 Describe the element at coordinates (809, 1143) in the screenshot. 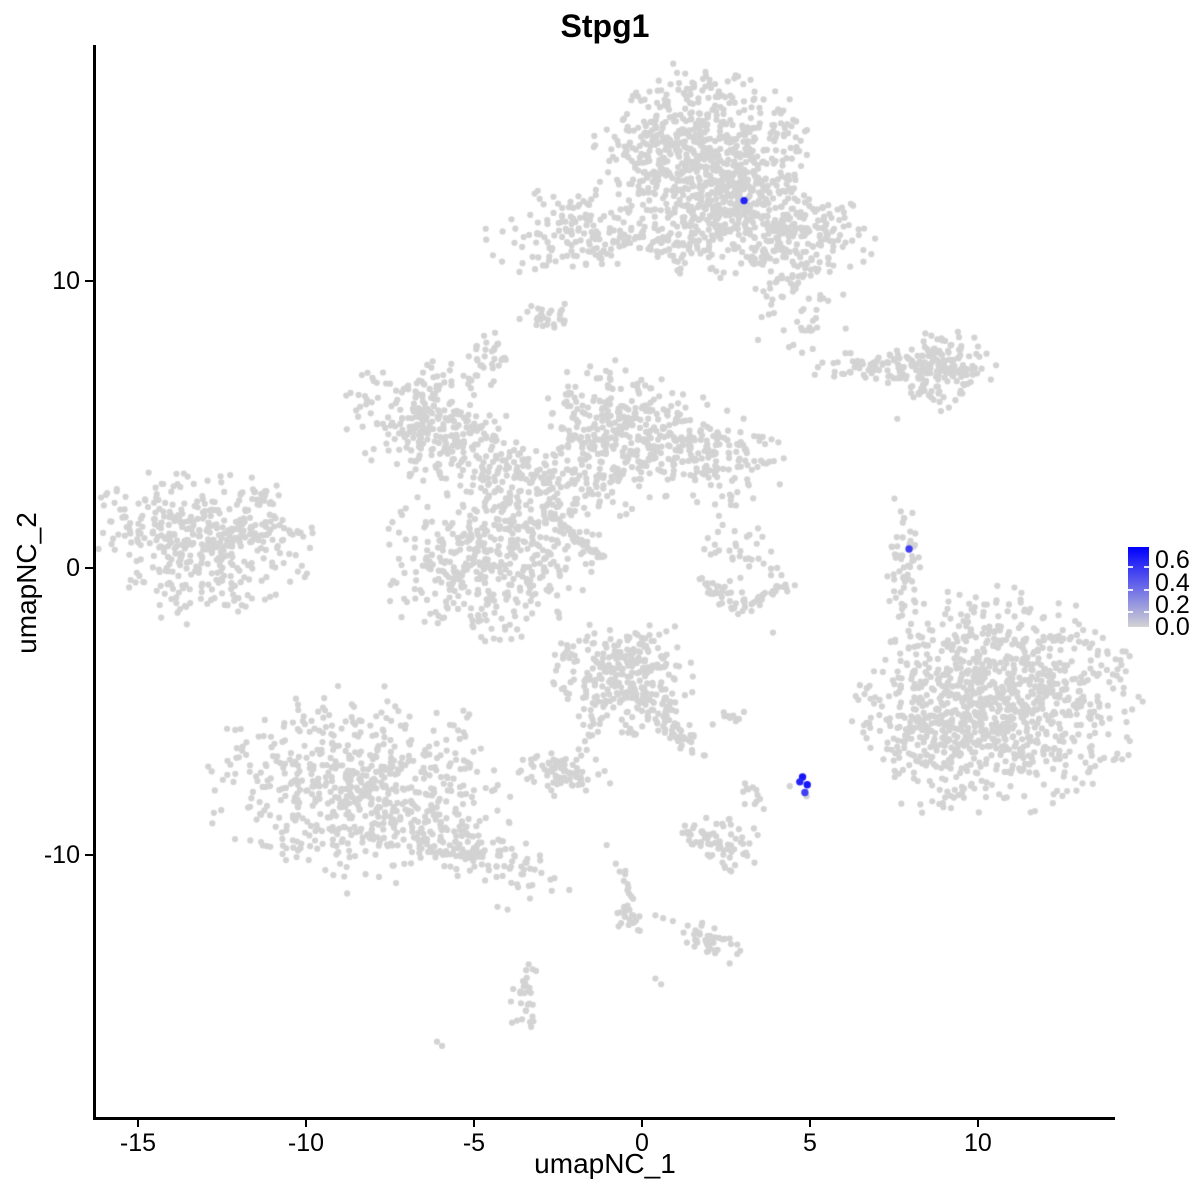

I see `x-tick-label: 5` at that location.